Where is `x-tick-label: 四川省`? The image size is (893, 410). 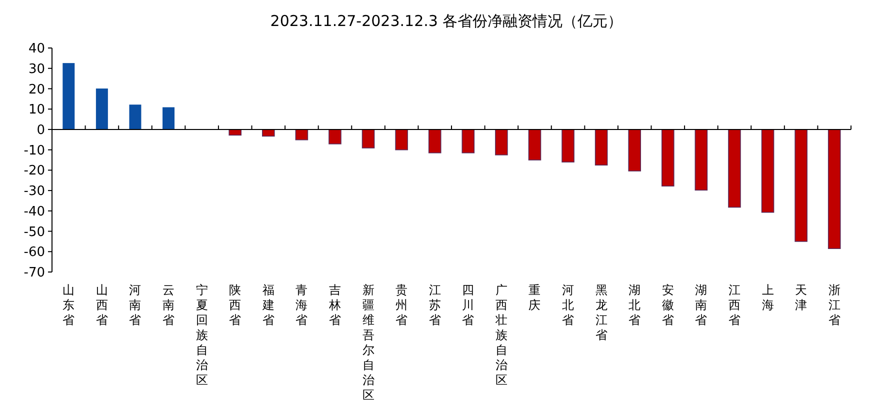
x-tick-label: 四川省 is located at coordinates (468, 305).